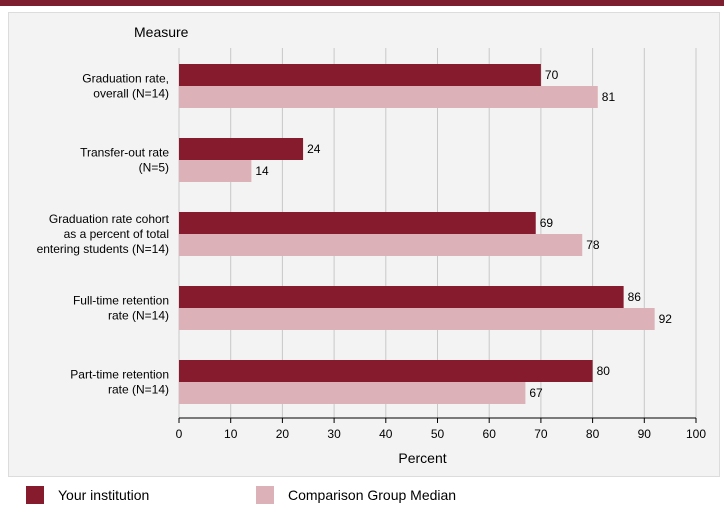 Image resolution: width=724 pixels, height=508 pixels. Describe the element at coordinates (541, 434) in the screenshot. I see `x-tick-label: 70` at that location.